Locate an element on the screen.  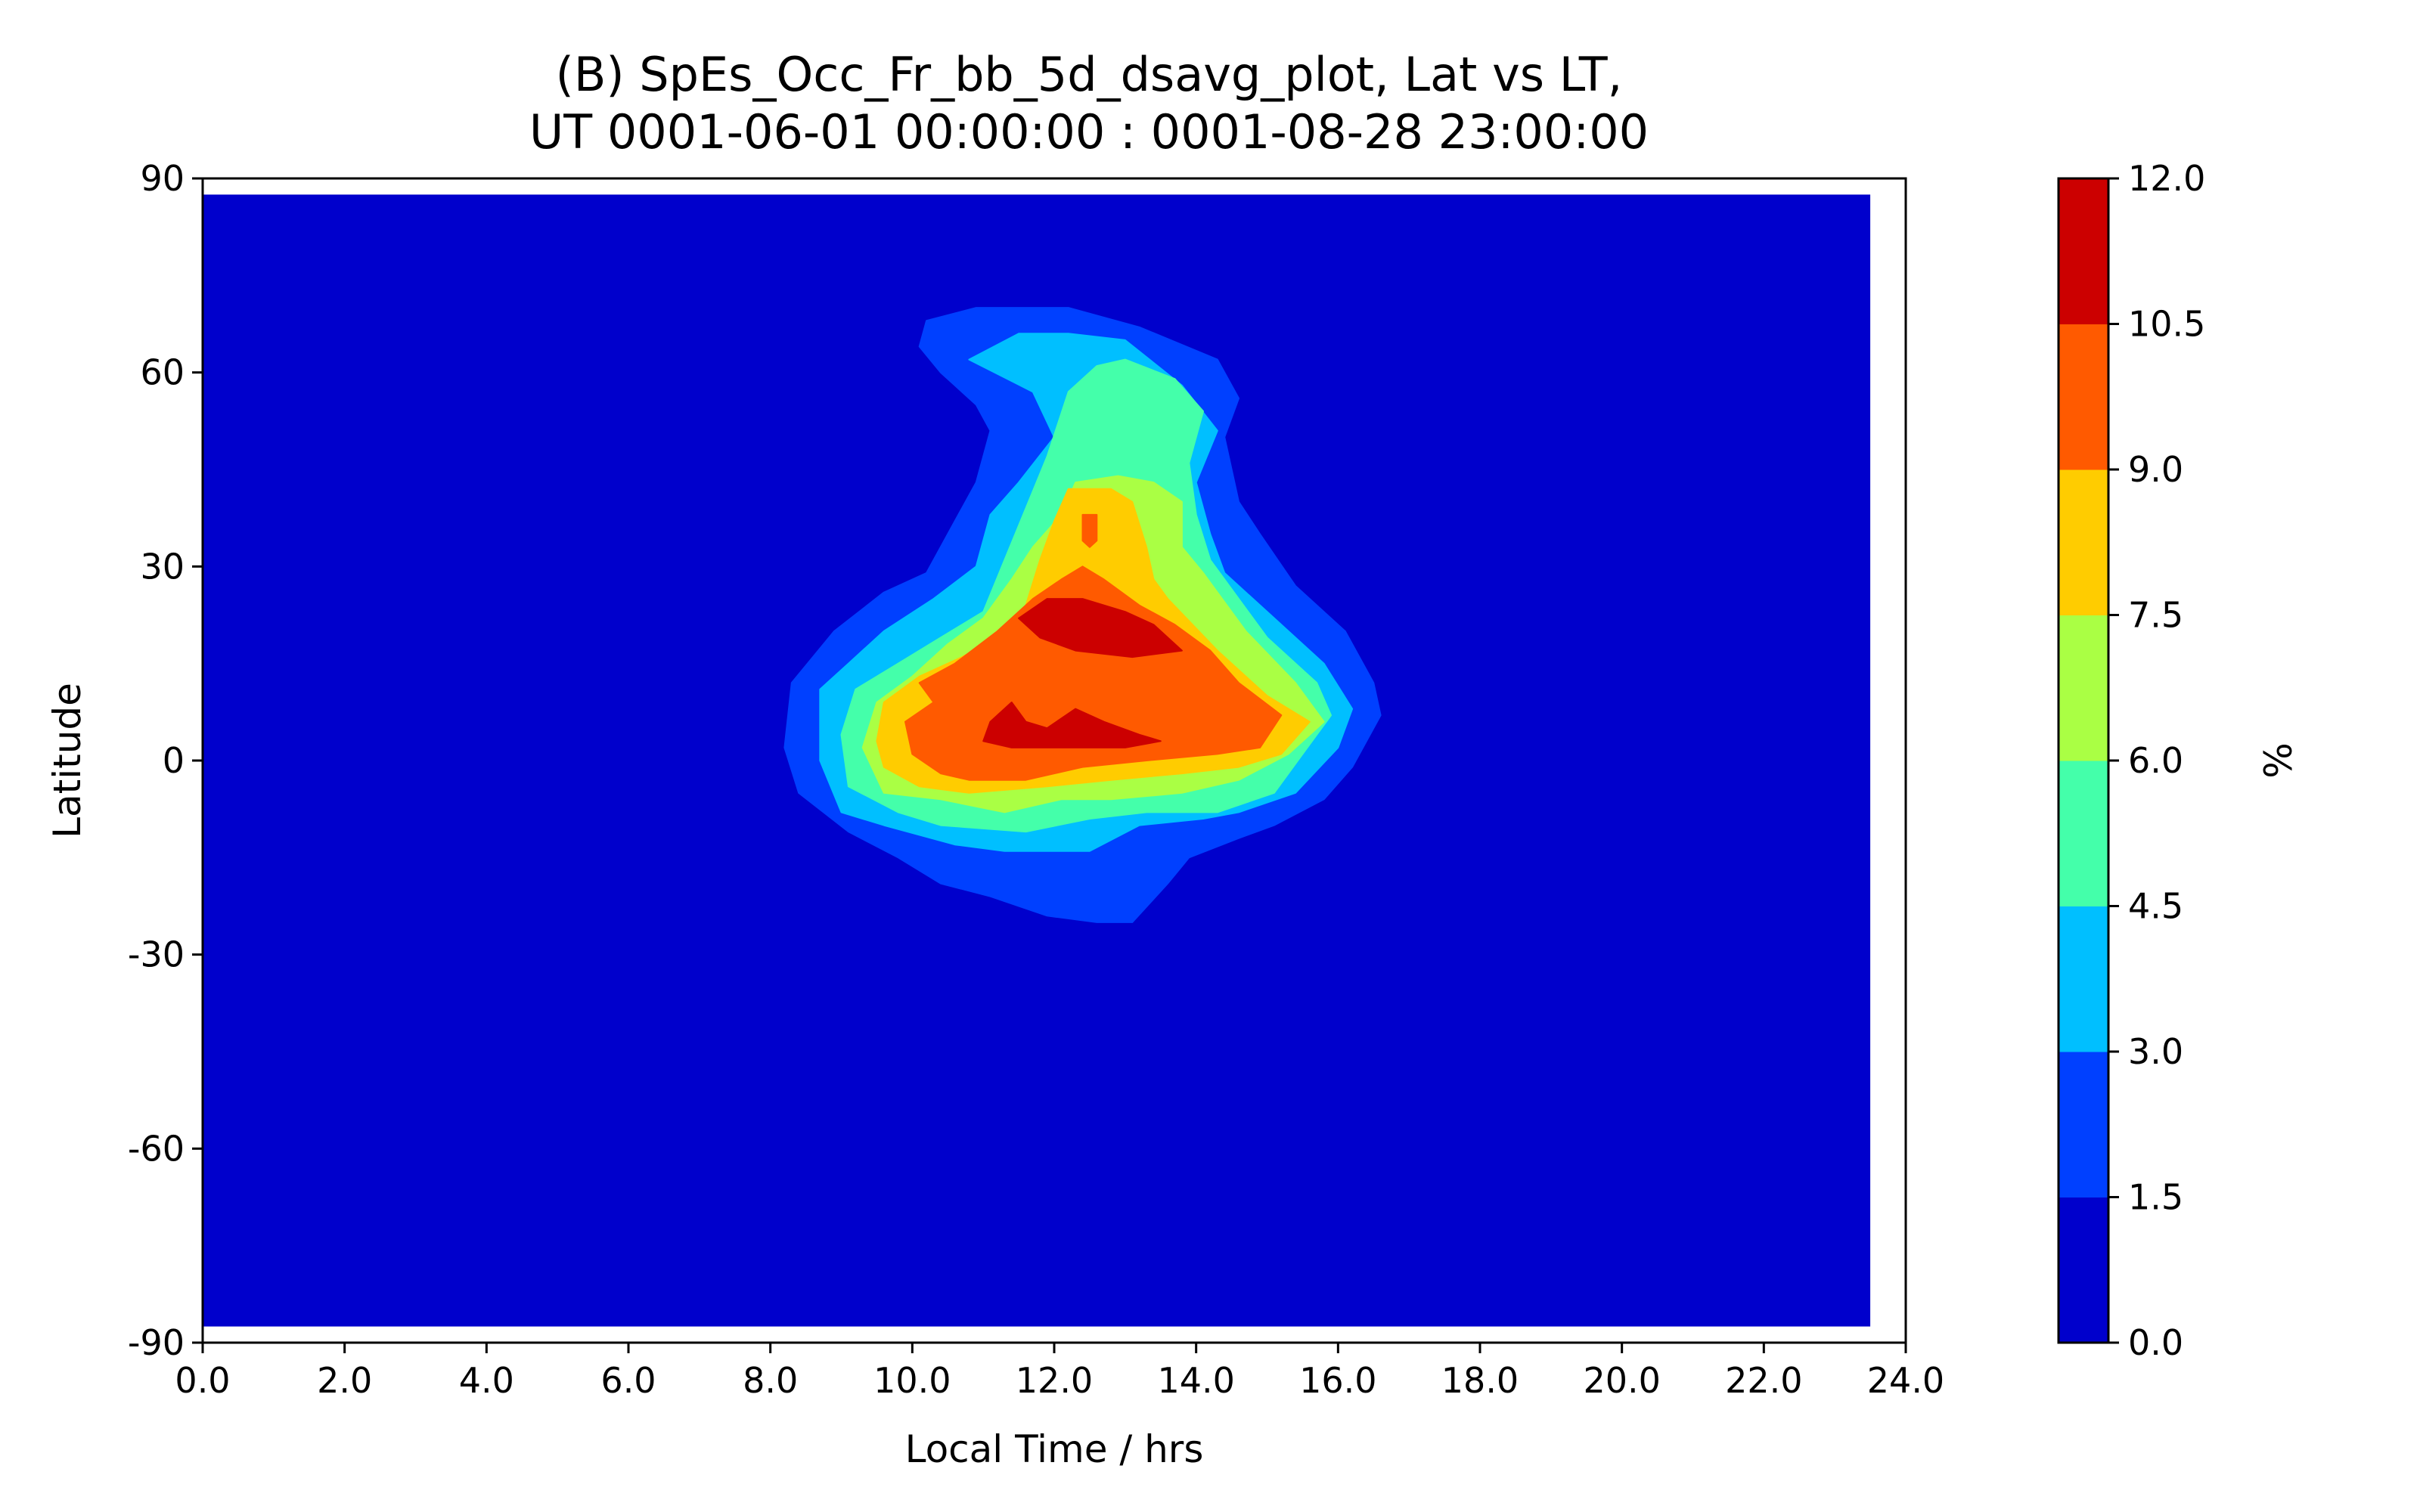
x-tick-label: 20.0 is located at coordinates (1622, 1380).